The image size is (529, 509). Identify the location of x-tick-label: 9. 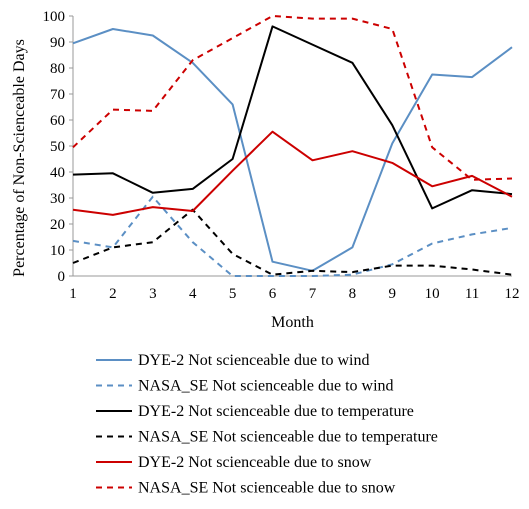
(393, 294).